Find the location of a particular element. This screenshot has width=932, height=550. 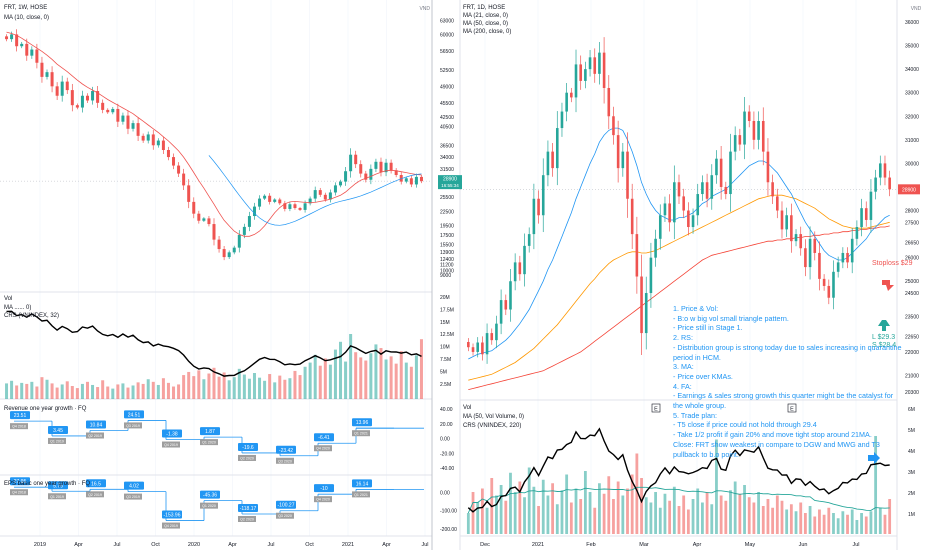

revenue-period: Q1 2021 is located at coordinates (361, 434).